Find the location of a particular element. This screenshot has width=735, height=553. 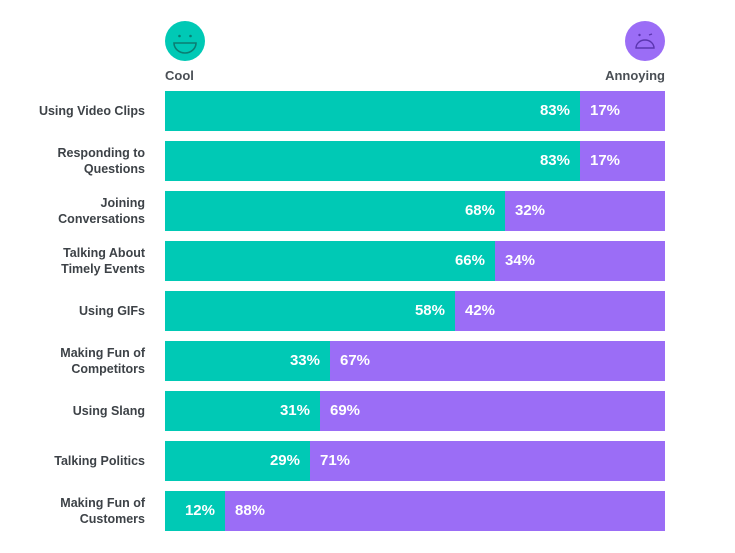

category-label: Using Video Clips is located at coordinates (91, 111).